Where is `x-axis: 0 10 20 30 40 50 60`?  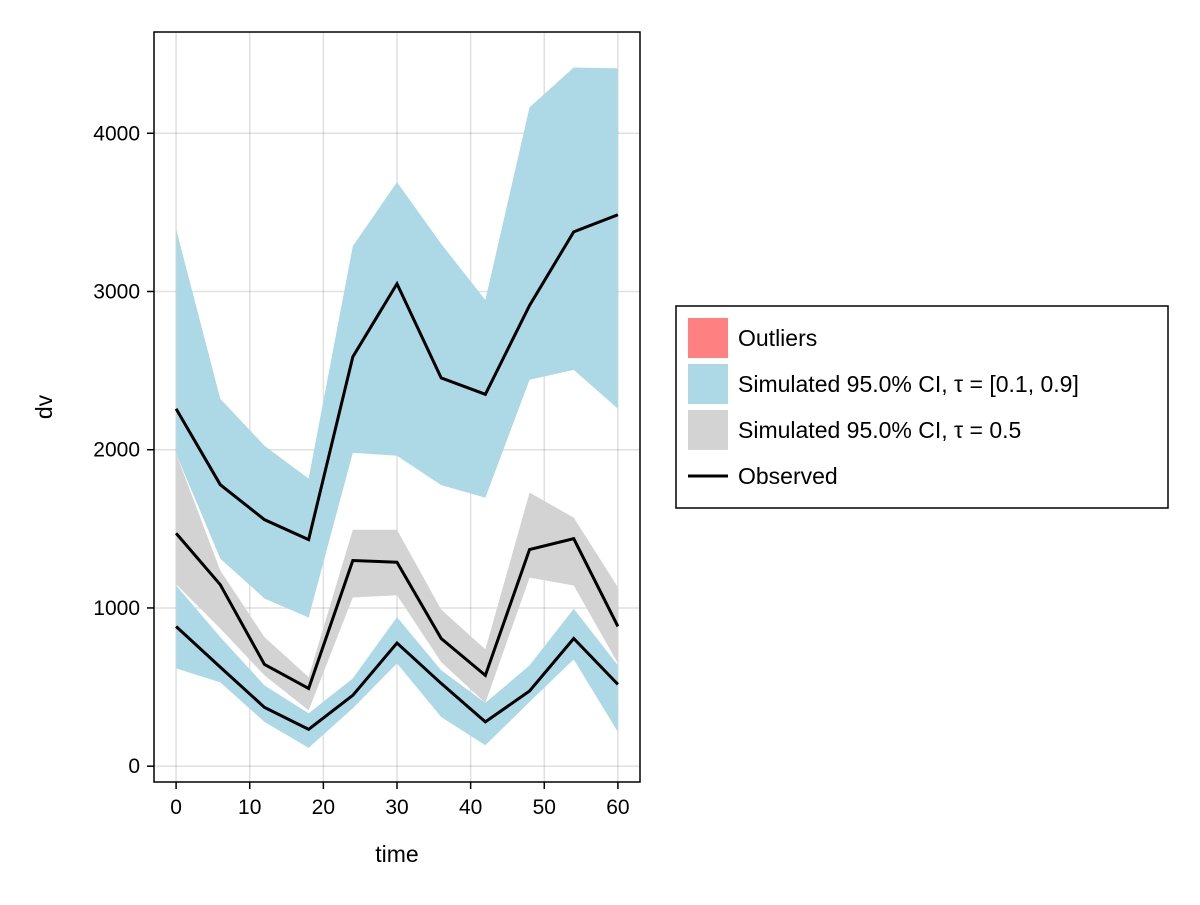 x-axis: 0 10 20 30 40 50 60 is located at coordinates (400, 800).